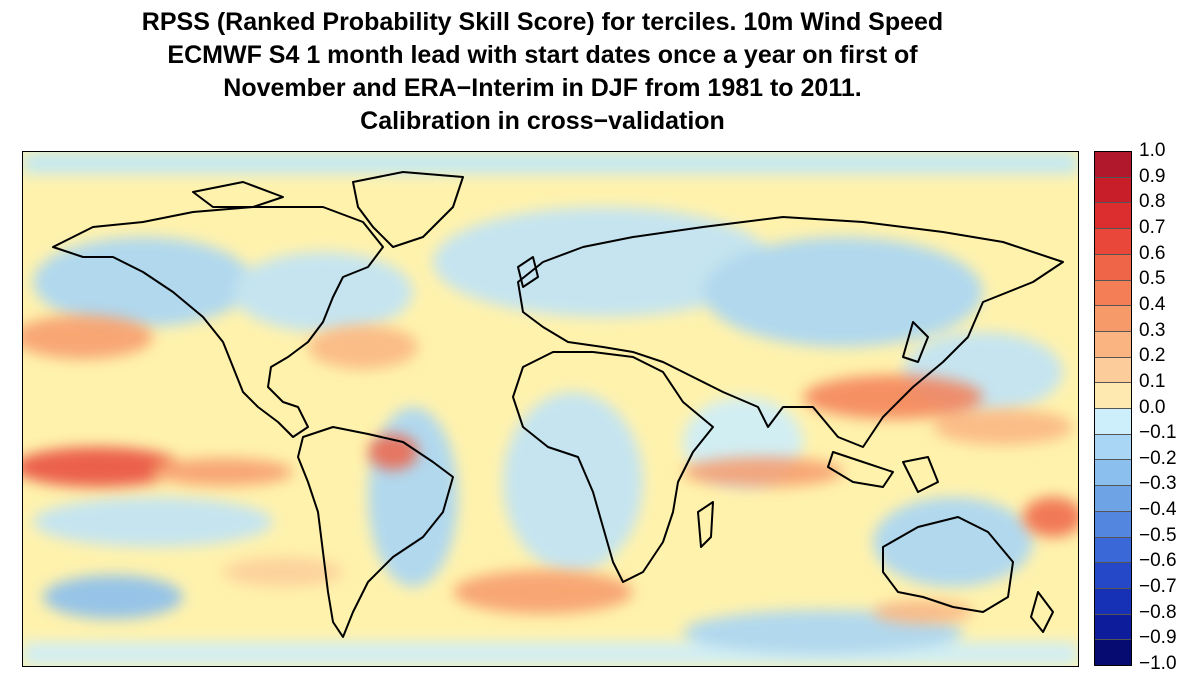  What do you see at coordinates (1152, 304) in the screenshot?
I see `colorbar-tick-label: 0.4` at bounding box center [1152, 304].